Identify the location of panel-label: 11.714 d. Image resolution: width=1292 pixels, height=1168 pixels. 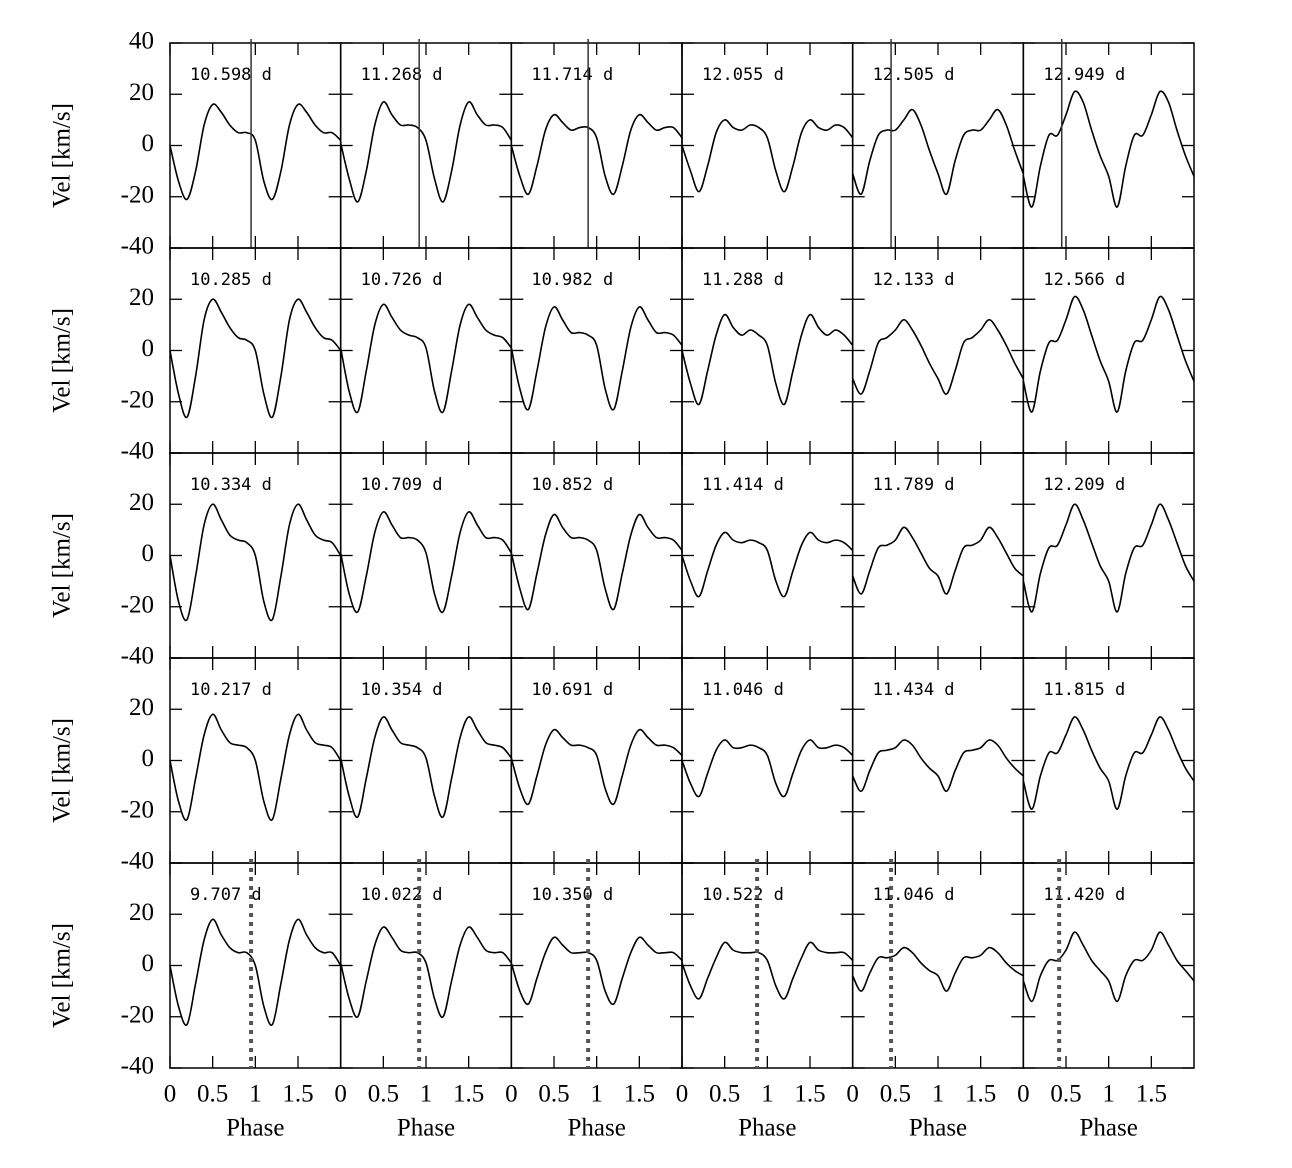
(572, 75).